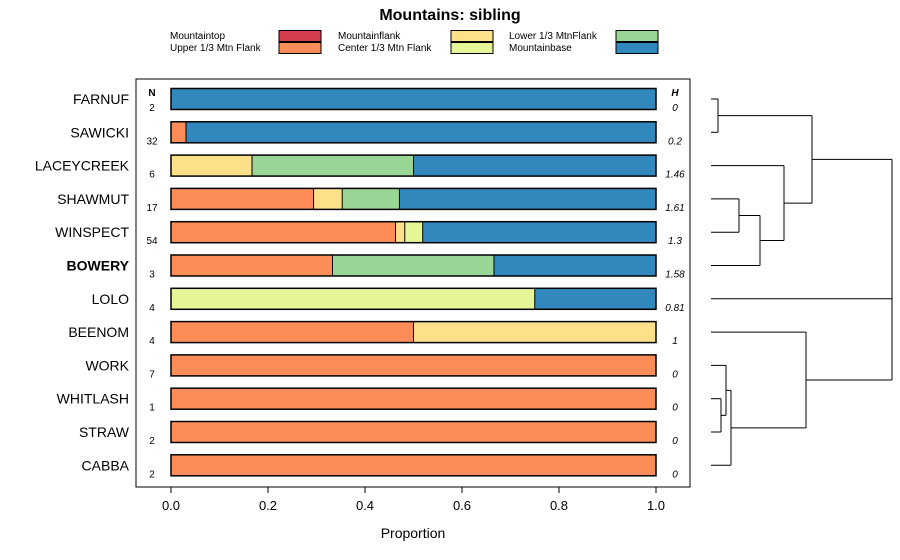  What do you see at coordinates (365, 505) in the screenshot?
I see `x-tick-label: 0.4` at bounding box center [365, 505].